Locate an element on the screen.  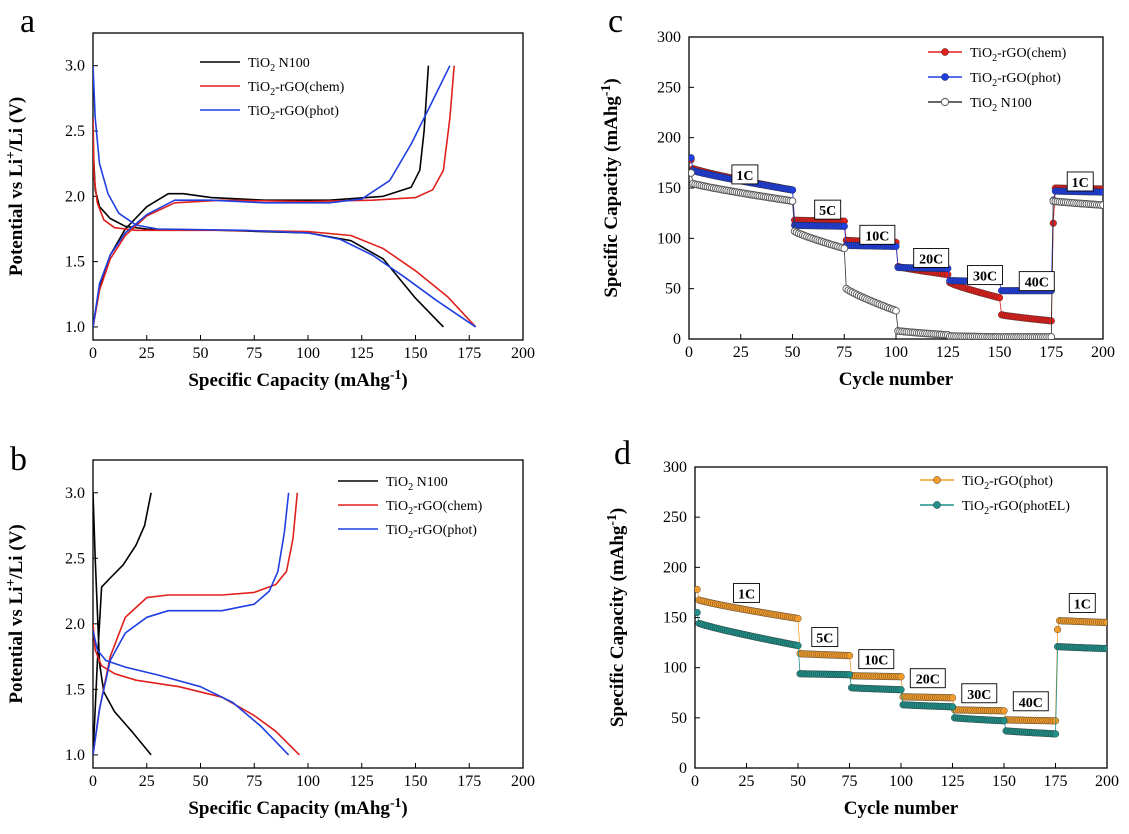
x-tick-label: 75 is located at coordinates (254, 353).